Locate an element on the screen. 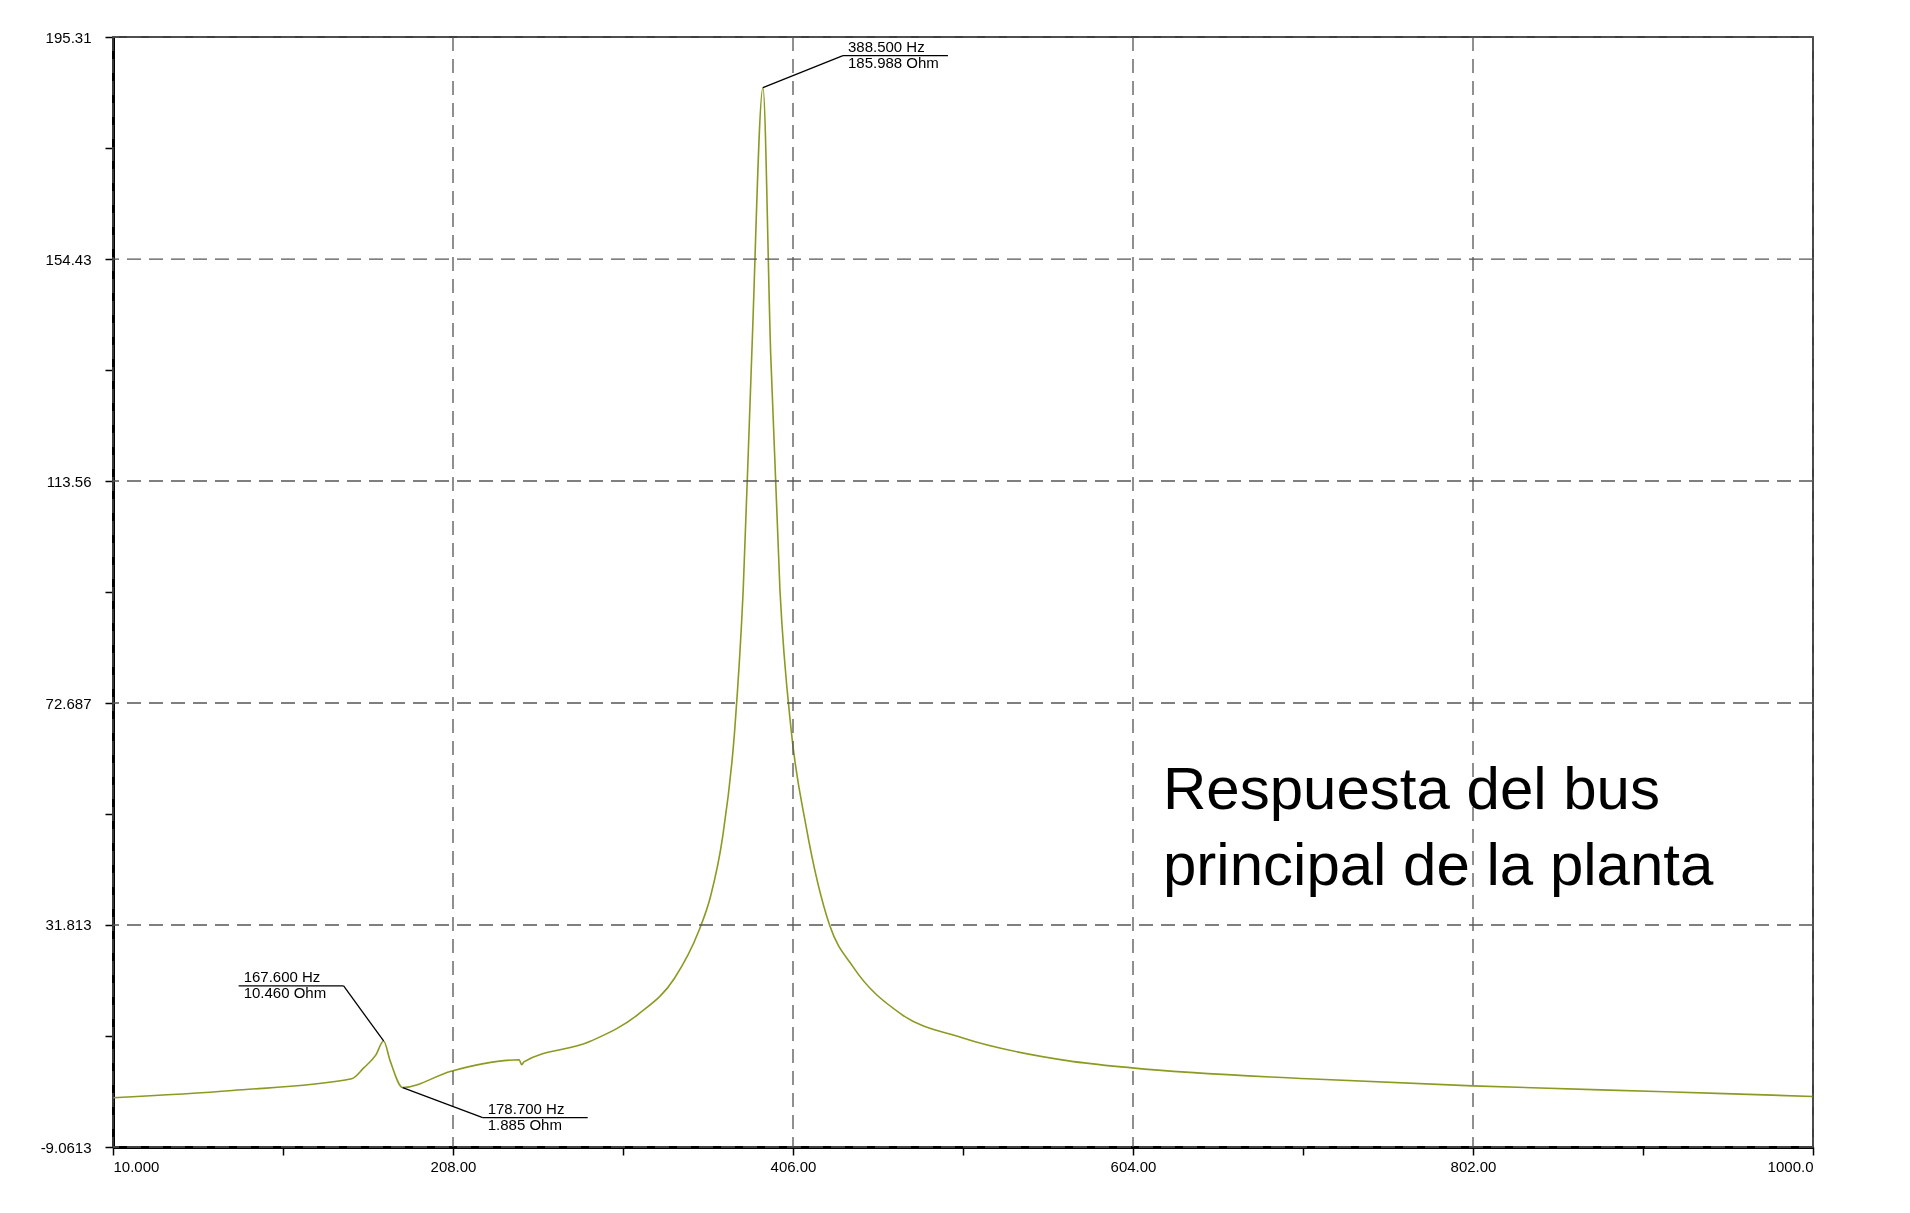 This screenshot has width=1910, height=1213. annotation: 388.500 Hz 185.988 Ohm is located at coordinates (893, 54).